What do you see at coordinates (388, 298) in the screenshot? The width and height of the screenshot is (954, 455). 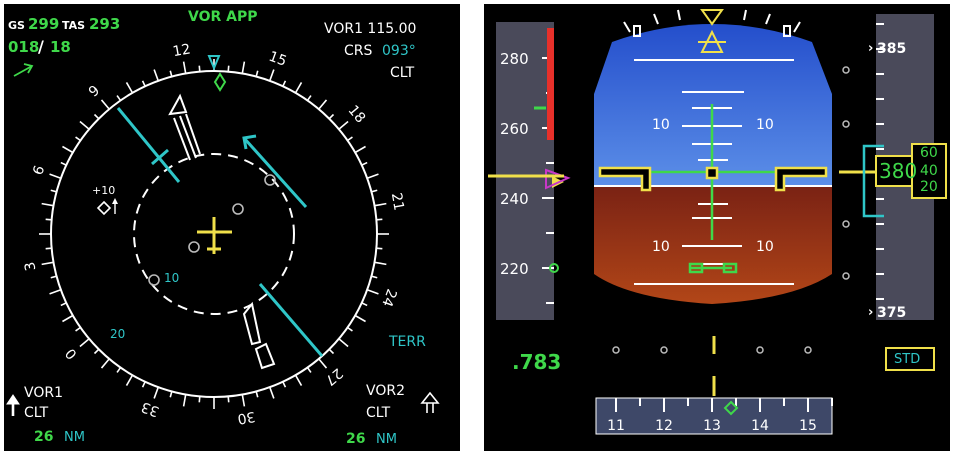 I see `heading-label: 24` at bounding box center [388, 298].